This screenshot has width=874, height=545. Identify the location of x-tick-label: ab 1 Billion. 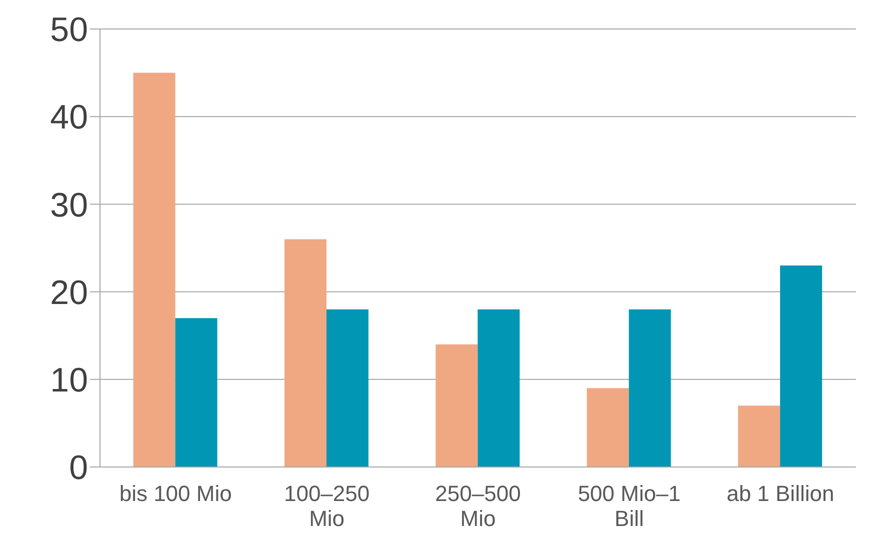
(780, 493).